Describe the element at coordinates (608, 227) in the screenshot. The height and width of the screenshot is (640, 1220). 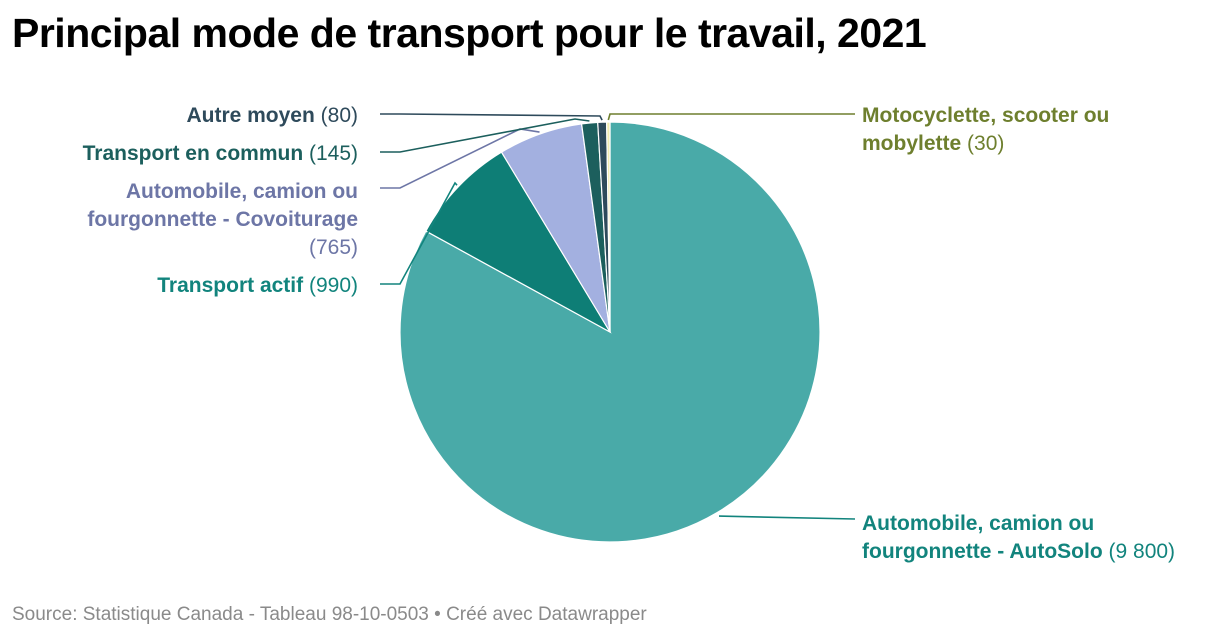
I see `pie-slice-motocyclette-scooter-ou-mobylette` at that location.